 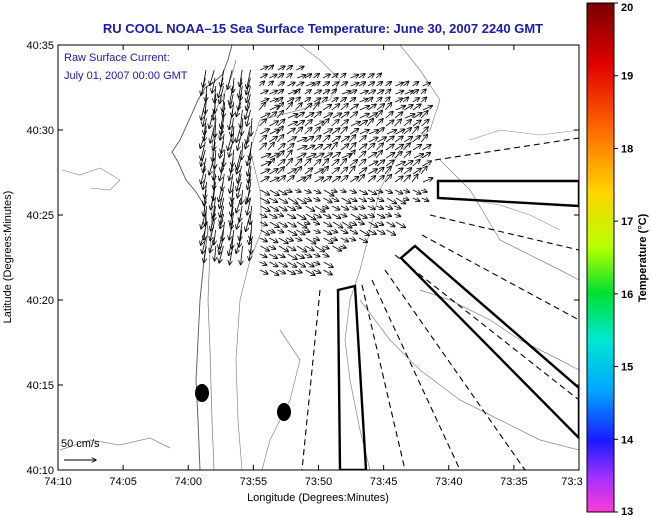 What do you see at coordinates (486, 327) in the screenshot?
I see `radial-line` at bounding box center [486, 327].